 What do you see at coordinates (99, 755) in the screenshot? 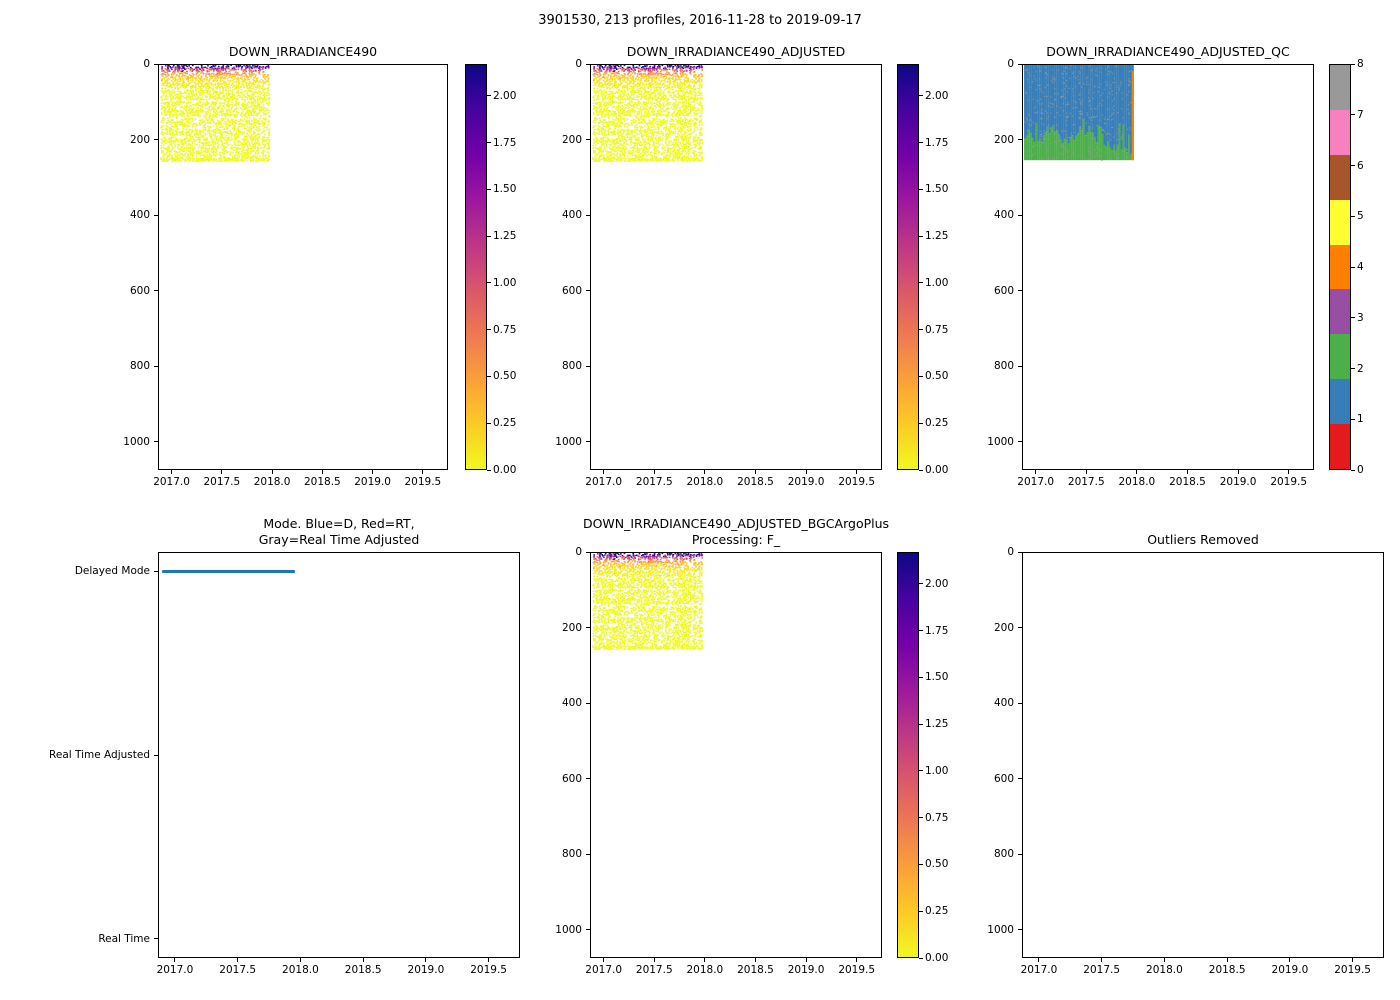
I see `mode-category-label: Real Time Adjusted` at bounding box center [99, 755].